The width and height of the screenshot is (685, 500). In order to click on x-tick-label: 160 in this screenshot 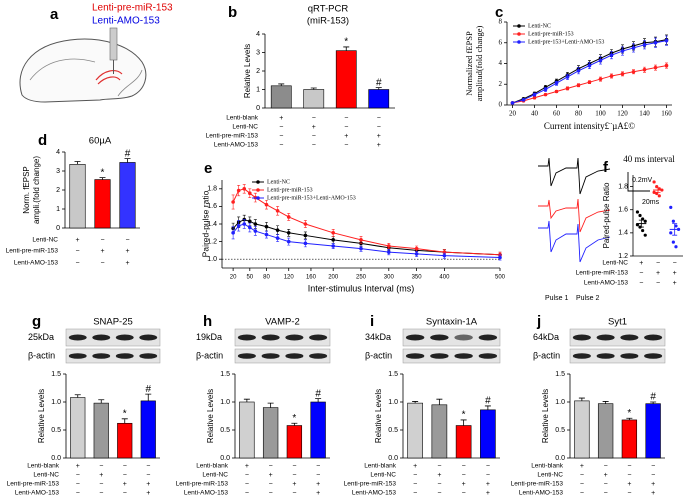, I will do `click(666, 114)`.